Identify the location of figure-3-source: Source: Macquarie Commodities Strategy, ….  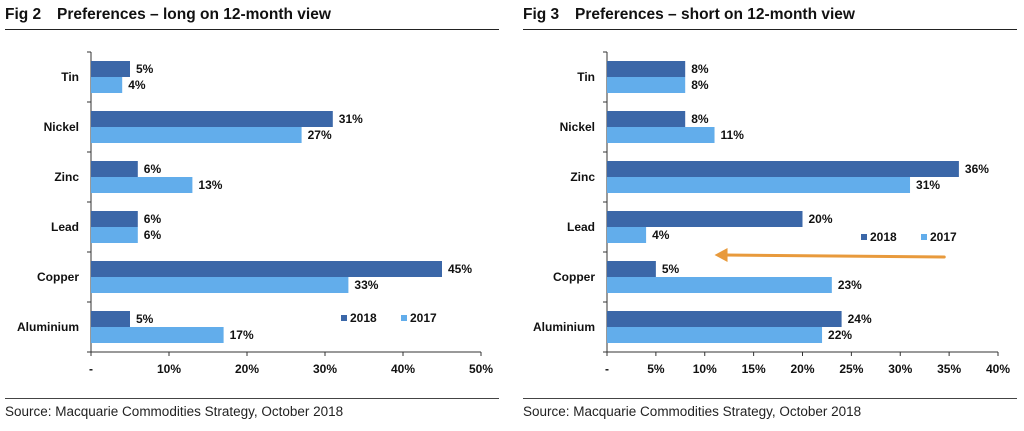
(692, 411).